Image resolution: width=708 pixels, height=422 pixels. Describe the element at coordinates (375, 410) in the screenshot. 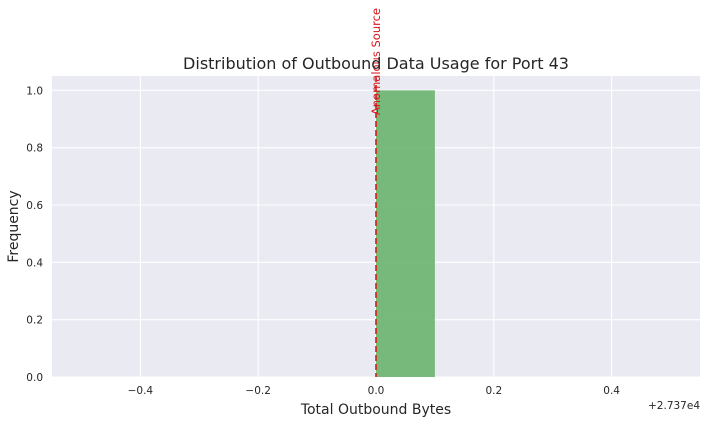

I see `x-axis-label: Total Outbound Bytes` at that location.